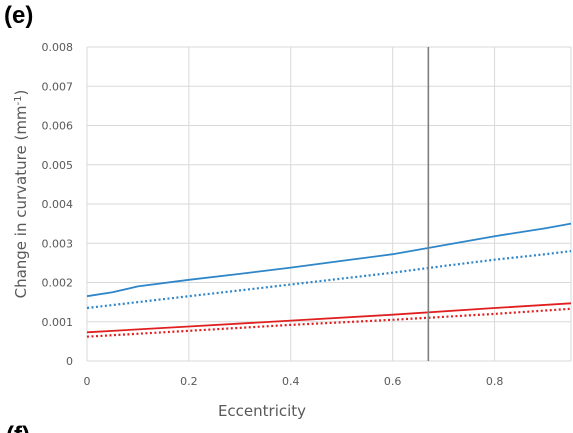 Image resolution: width=573 pixels, height=433 pixels. Describe the element at coordinates (495, 381) in the screenshot. I see `x-tick-label: 0.8` at that location.